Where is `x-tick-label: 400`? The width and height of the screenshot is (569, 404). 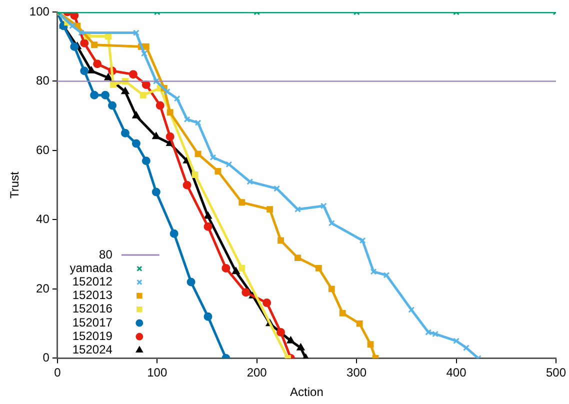 x-tick-label: 400 is located at coordinates (456, 373).